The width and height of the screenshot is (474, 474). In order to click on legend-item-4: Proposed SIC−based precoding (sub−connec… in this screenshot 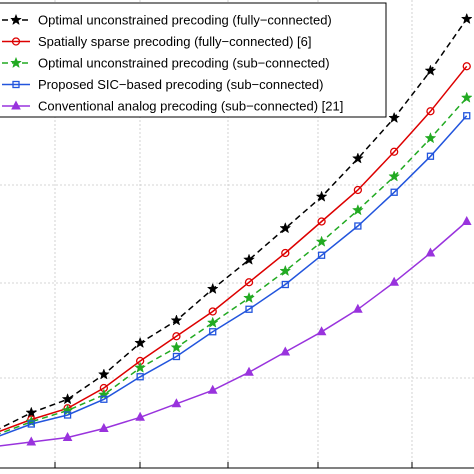, I will do `click(162, 84)`.